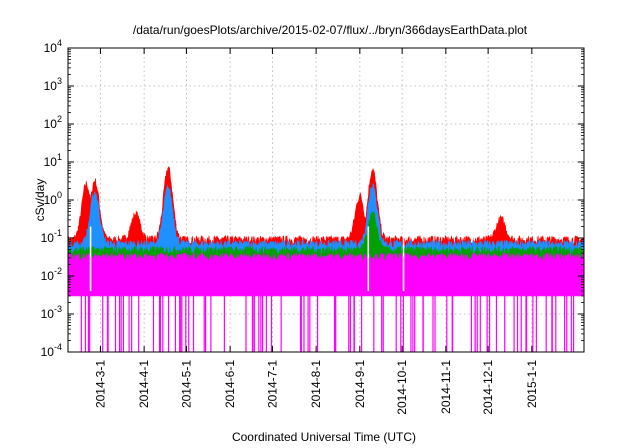 This screenshot has height=448, width=640. What do you see at coordinates (51, 350) in the screenshot?
I see `y-tick-label: 10⁻⁴` at bounding box center [51, 350].